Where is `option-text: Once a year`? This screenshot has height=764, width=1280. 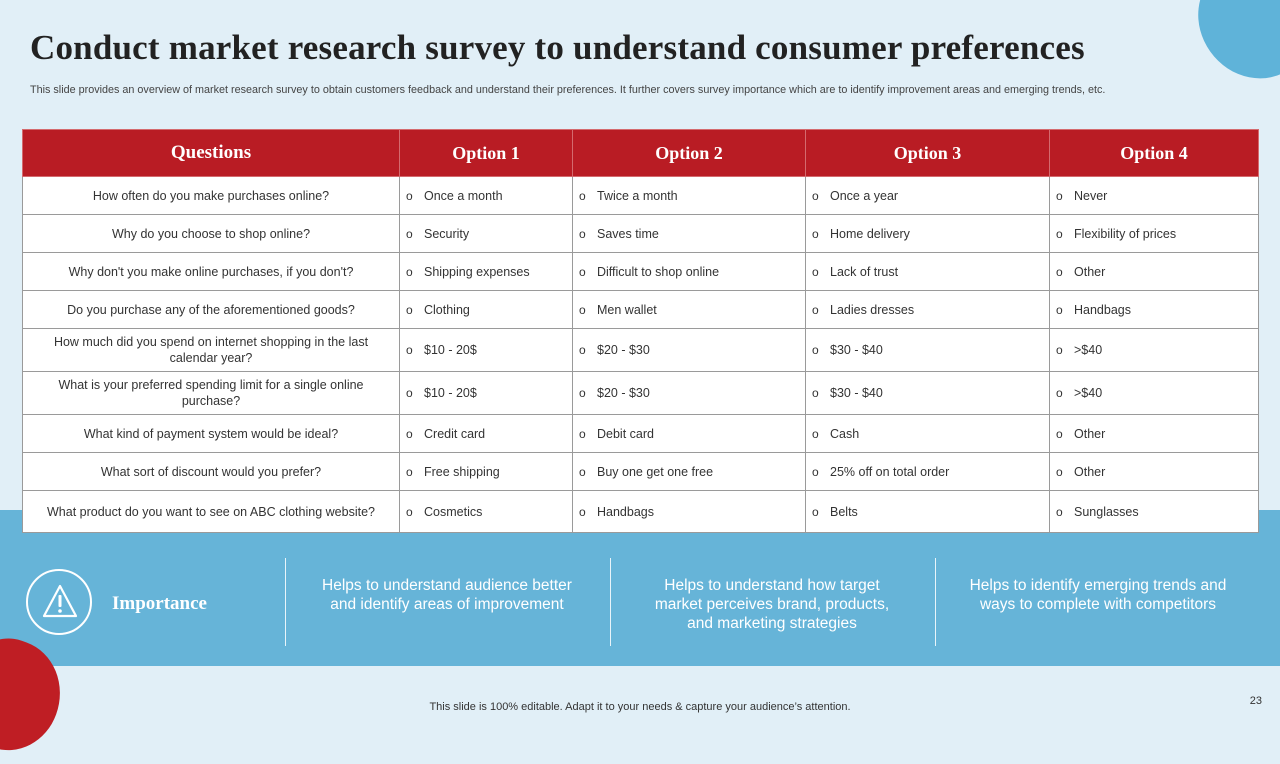 option-text: Once a year is located at coordinates (864, 195).